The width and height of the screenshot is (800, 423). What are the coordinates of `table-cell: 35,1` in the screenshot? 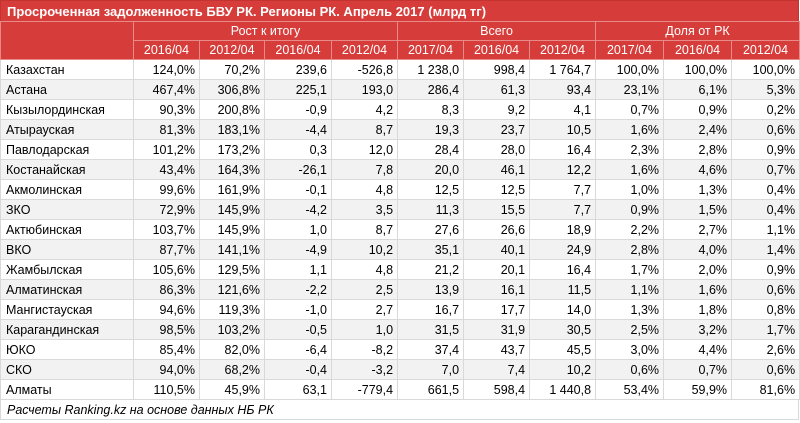 It's located at (431, 249).